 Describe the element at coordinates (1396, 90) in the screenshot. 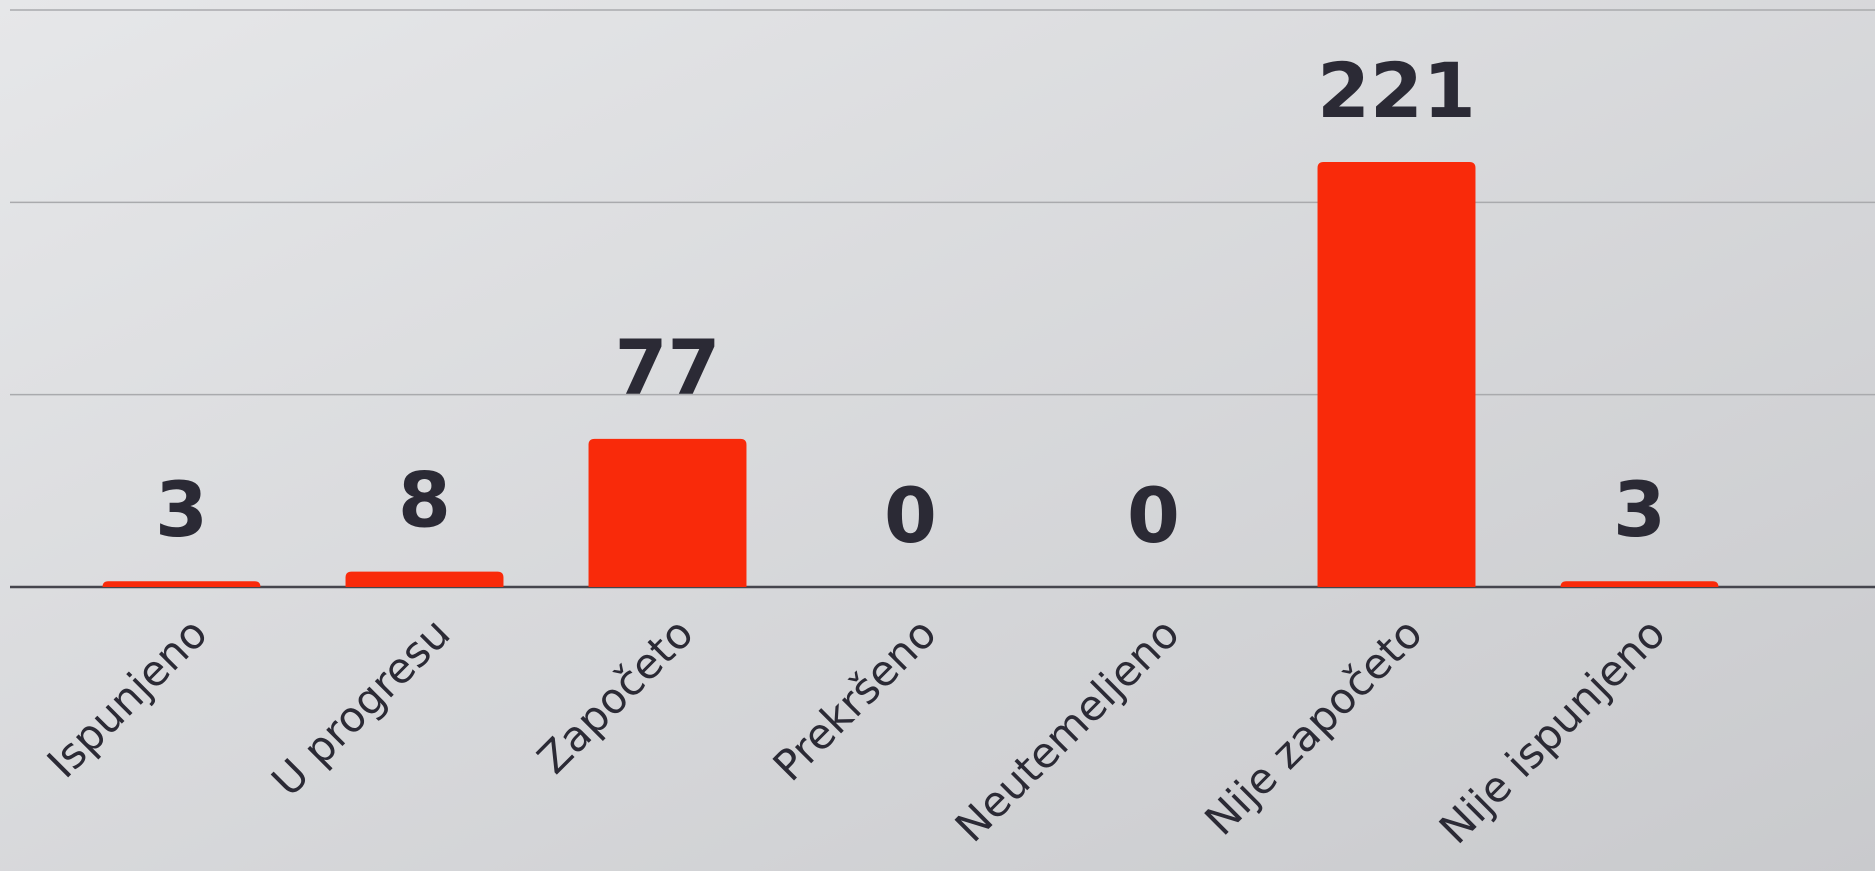

I see `value-label: 221` at that location.